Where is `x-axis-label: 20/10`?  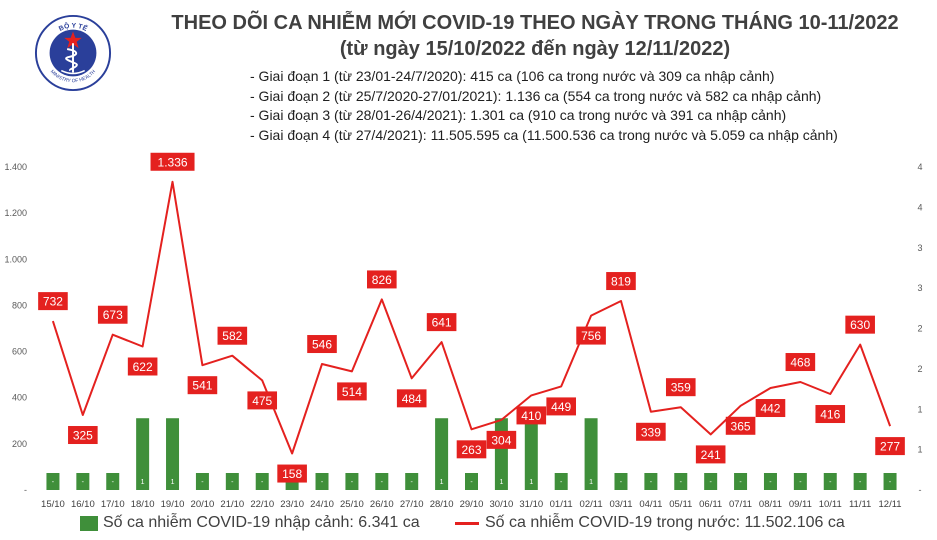
x-axis-label: 20/10 is located at coordinates (203, 504).